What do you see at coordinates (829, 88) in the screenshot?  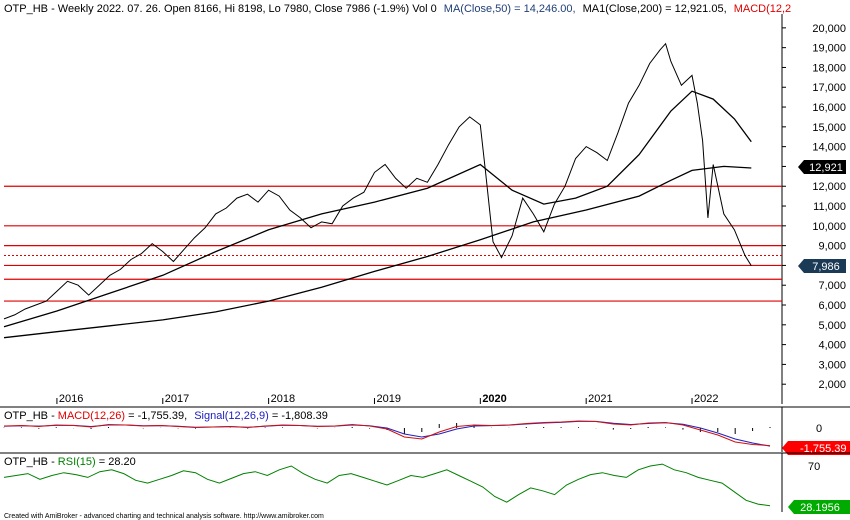 I see `price-tick-label: 17,000` at bounding box center [829, 88].